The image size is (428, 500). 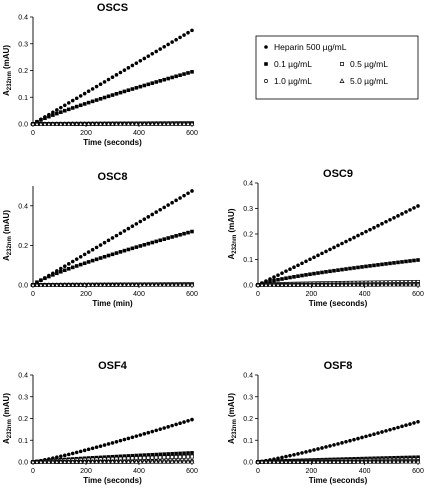 What do you see at coordinates (23, 376) in the screenshot?
I see `y-tick-label: 0.4` at bounding box center [23, 376].